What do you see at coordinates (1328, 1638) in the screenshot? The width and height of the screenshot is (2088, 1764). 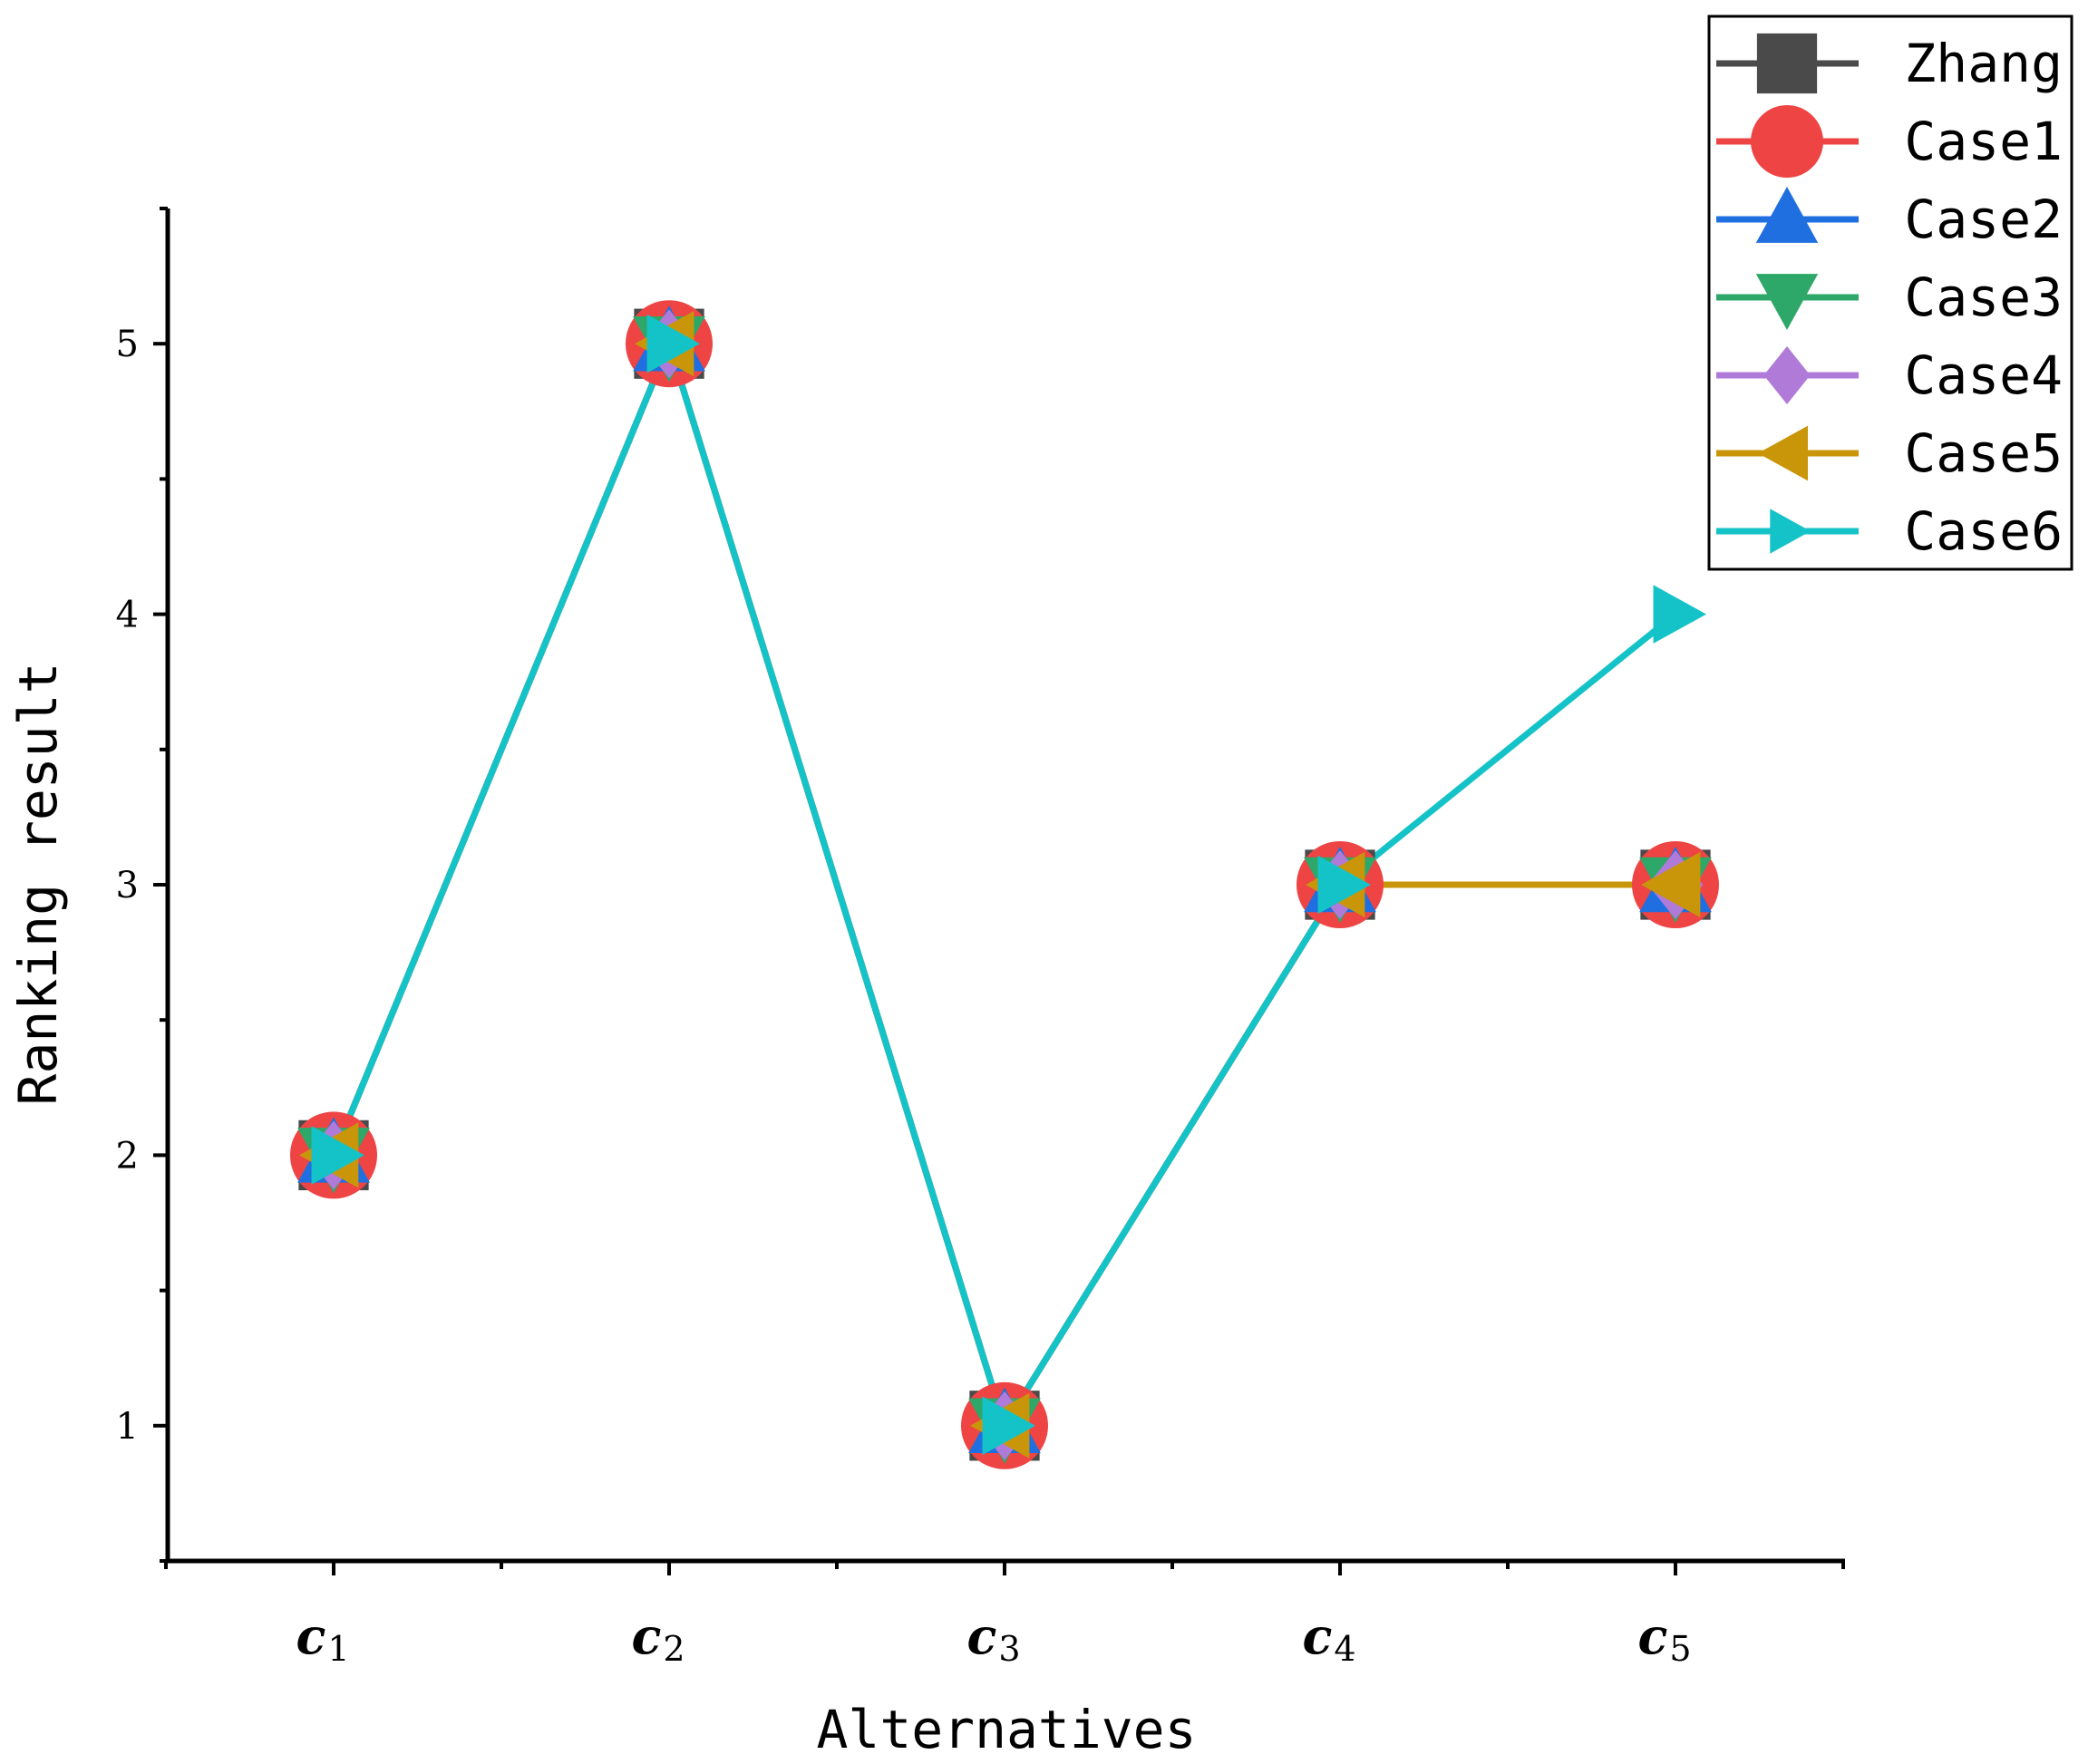 I see `x-tick-label: c4` at bounding box center [1328, 1638].